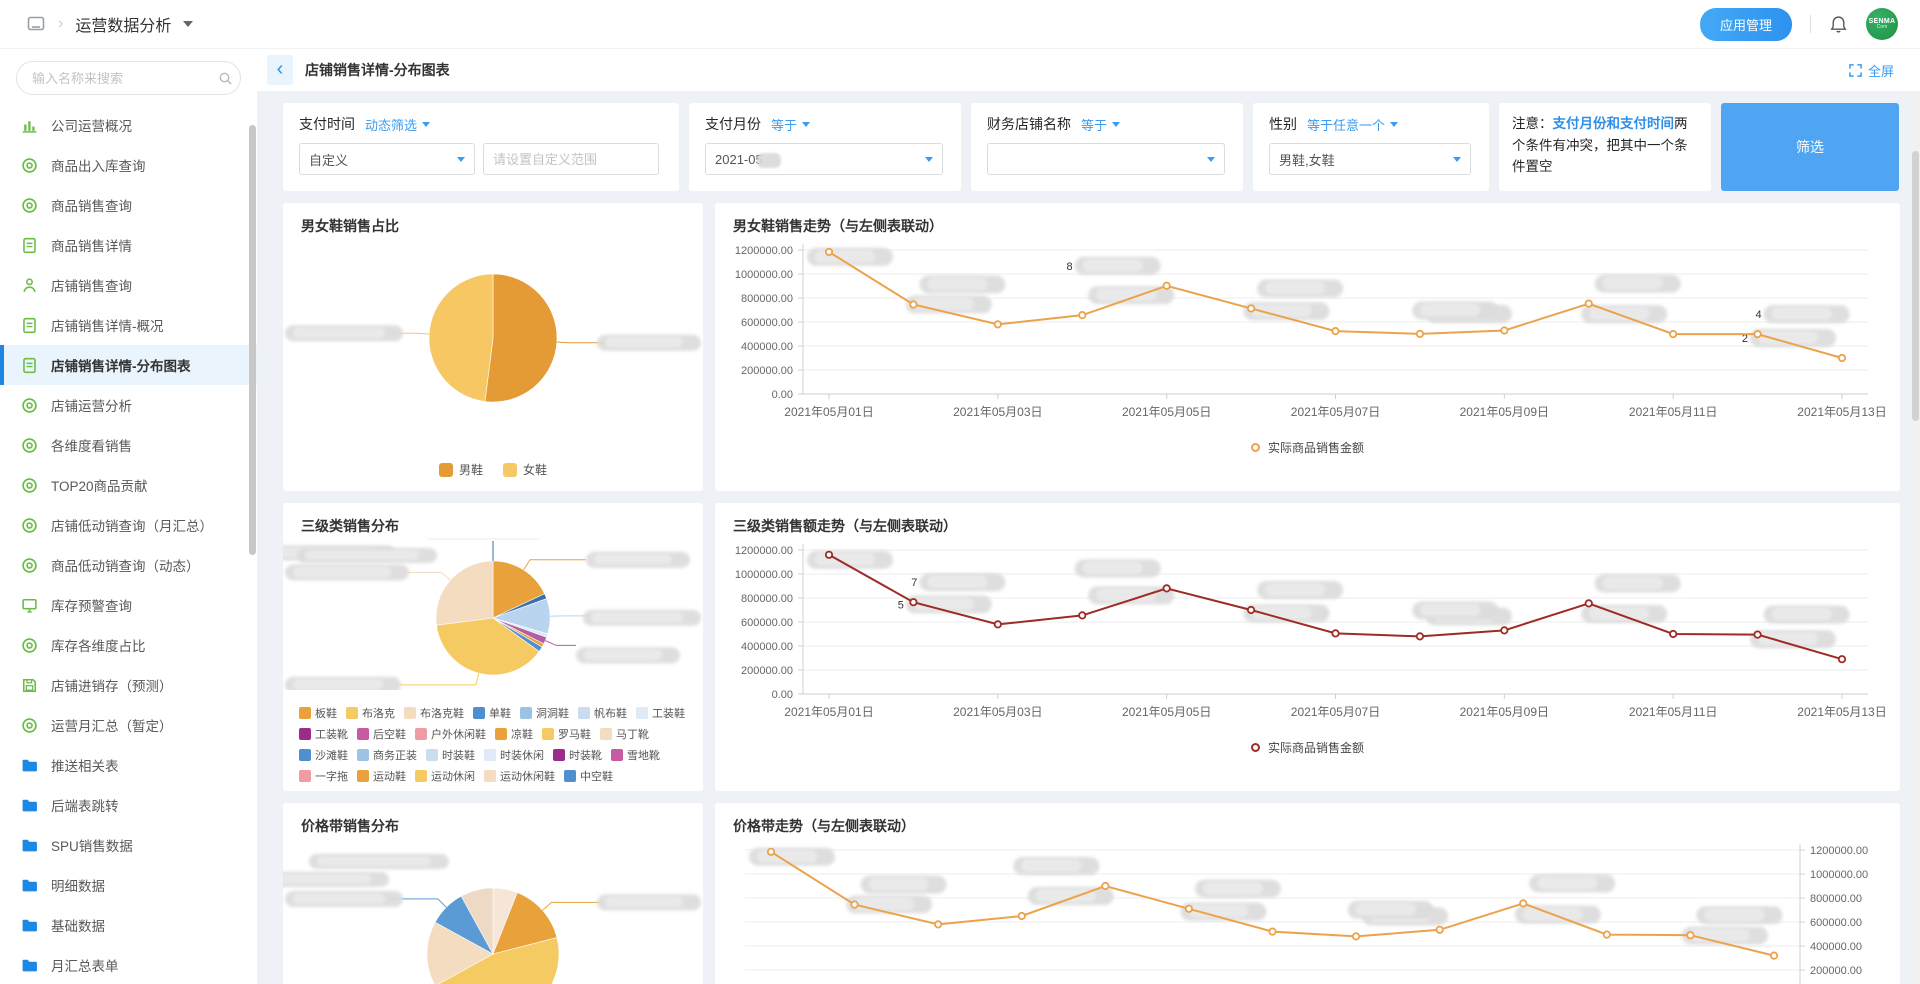 The height and width of the screenshot is (984, 1920). I want to click on legend-item: 洞洞鞋, so click(544, 713).